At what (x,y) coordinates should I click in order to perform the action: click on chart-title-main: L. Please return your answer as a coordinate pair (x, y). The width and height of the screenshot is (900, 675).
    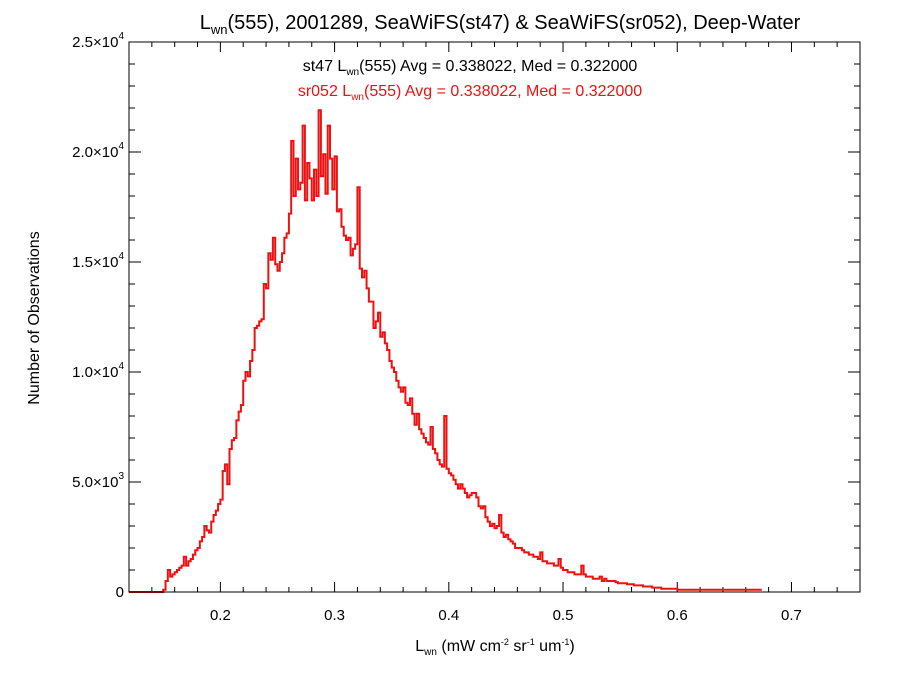
    Looking at the image, I should click on (205, 23).